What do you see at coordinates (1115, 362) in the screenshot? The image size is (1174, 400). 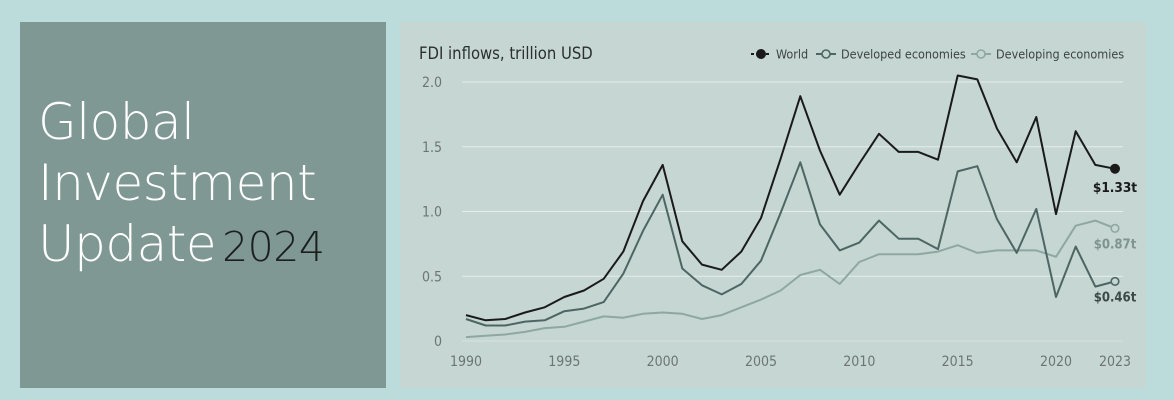 I see `x-tick-label: 2023` at bounding box center [1115, 362].